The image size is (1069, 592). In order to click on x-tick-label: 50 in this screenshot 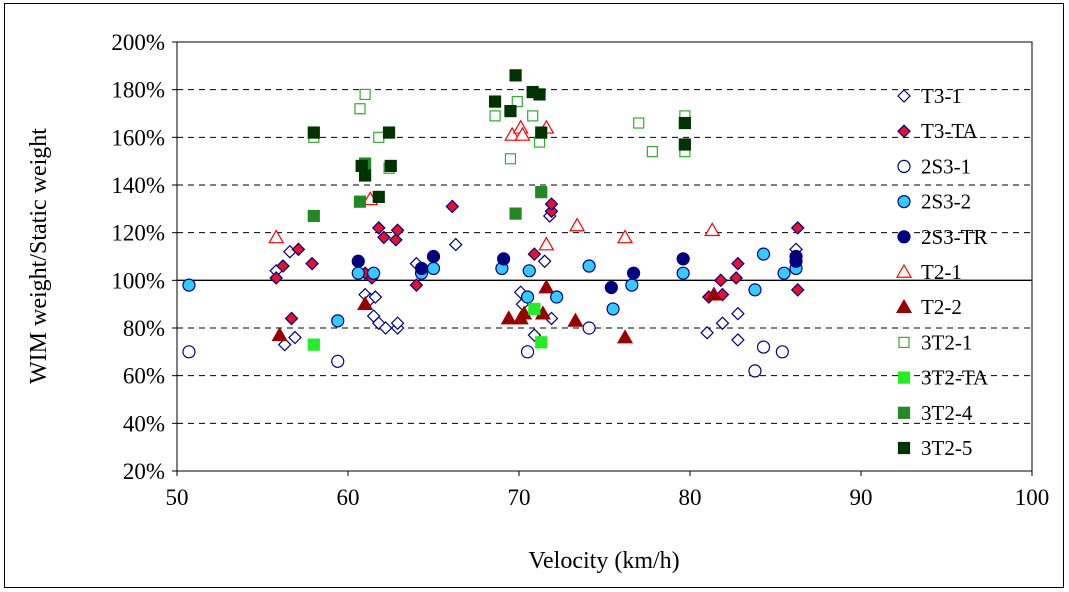, I will do `click(177, 497)`.